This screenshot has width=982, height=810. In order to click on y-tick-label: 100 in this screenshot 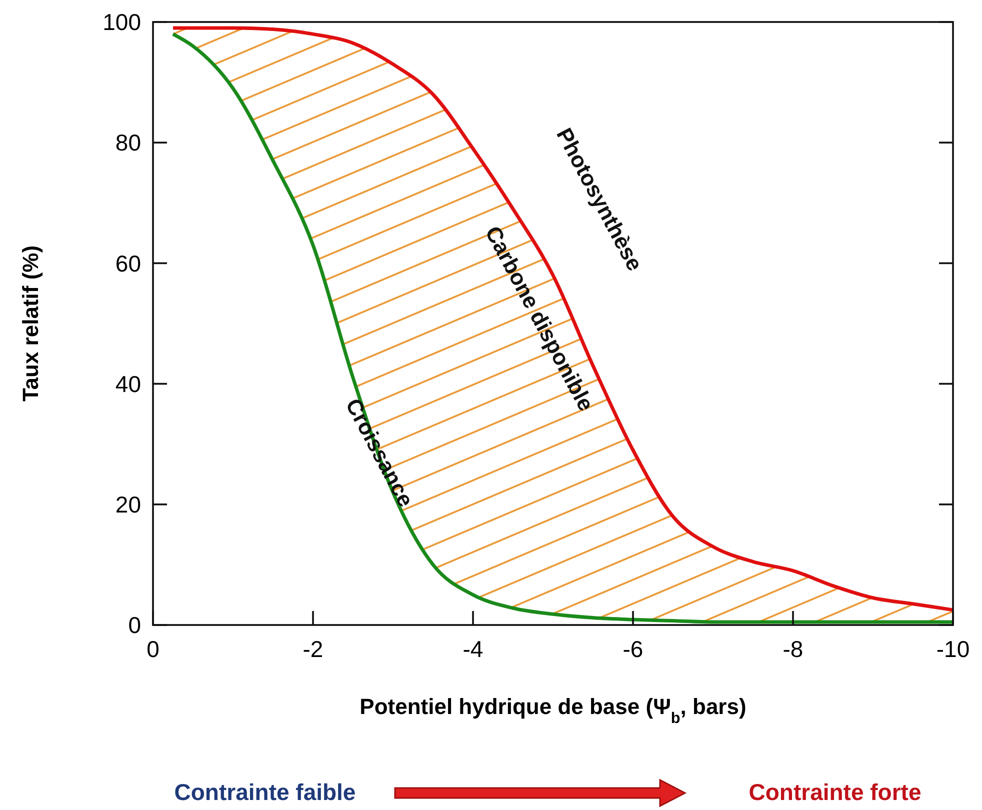, I will do `click(121, 22)`.